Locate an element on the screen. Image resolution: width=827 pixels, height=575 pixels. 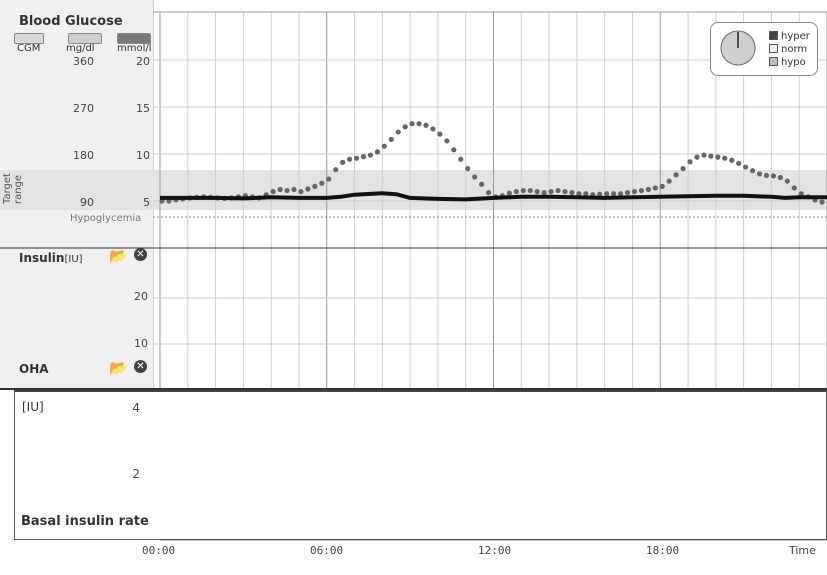
insulin-title: Insulin is located at coordinates (42, 258).